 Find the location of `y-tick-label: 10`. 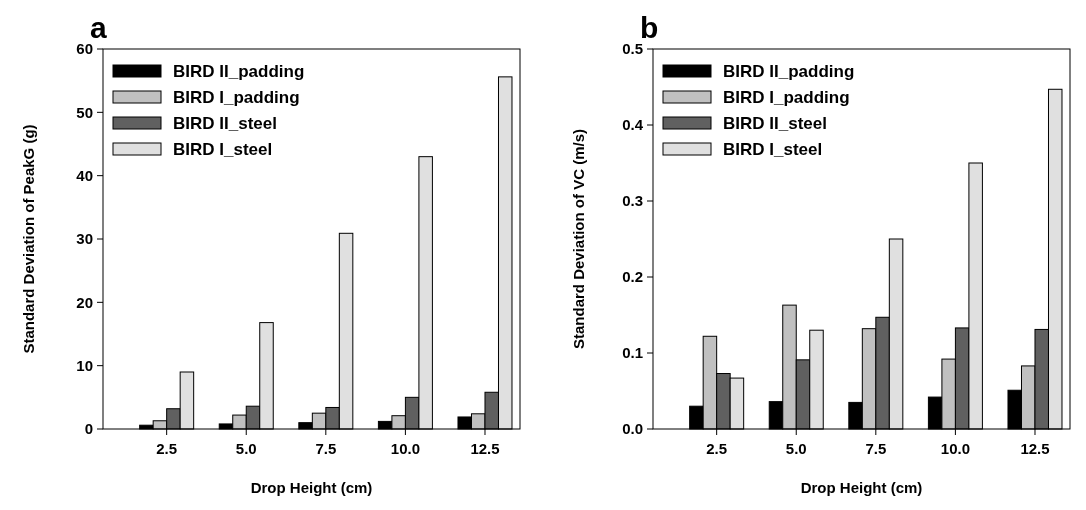

y-tick-label: 10 is located at coordinates (84, 365).